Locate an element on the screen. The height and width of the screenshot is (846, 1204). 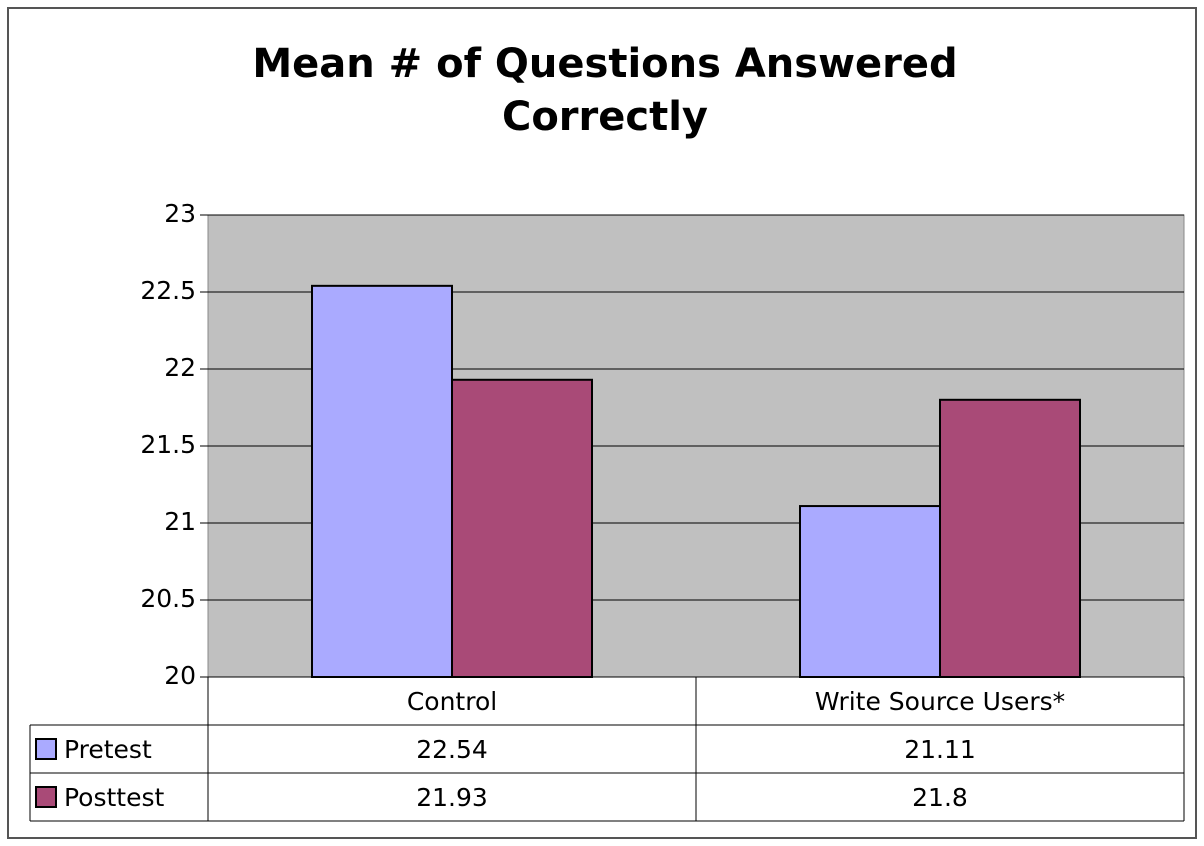
y-tick-label: 21 is located at coordinates (180, 521).